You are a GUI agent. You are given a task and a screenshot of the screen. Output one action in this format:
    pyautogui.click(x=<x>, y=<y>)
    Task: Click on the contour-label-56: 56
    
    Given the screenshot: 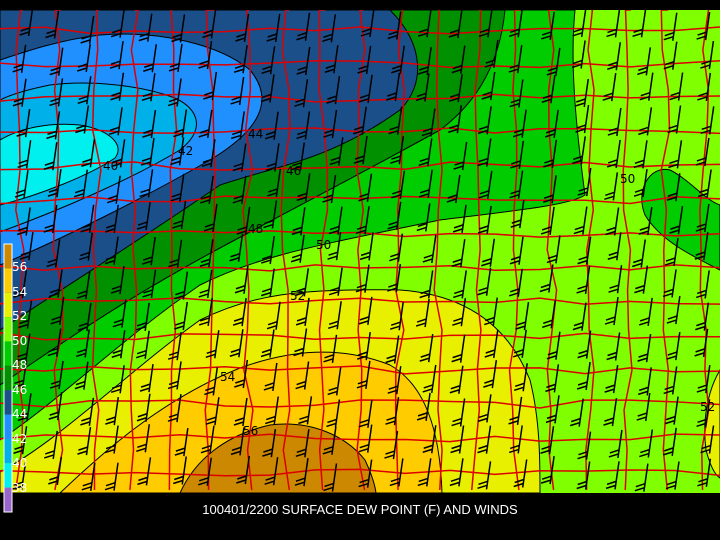 What is the action you would take?
    pyautogui.click(x=250, y=431)
    